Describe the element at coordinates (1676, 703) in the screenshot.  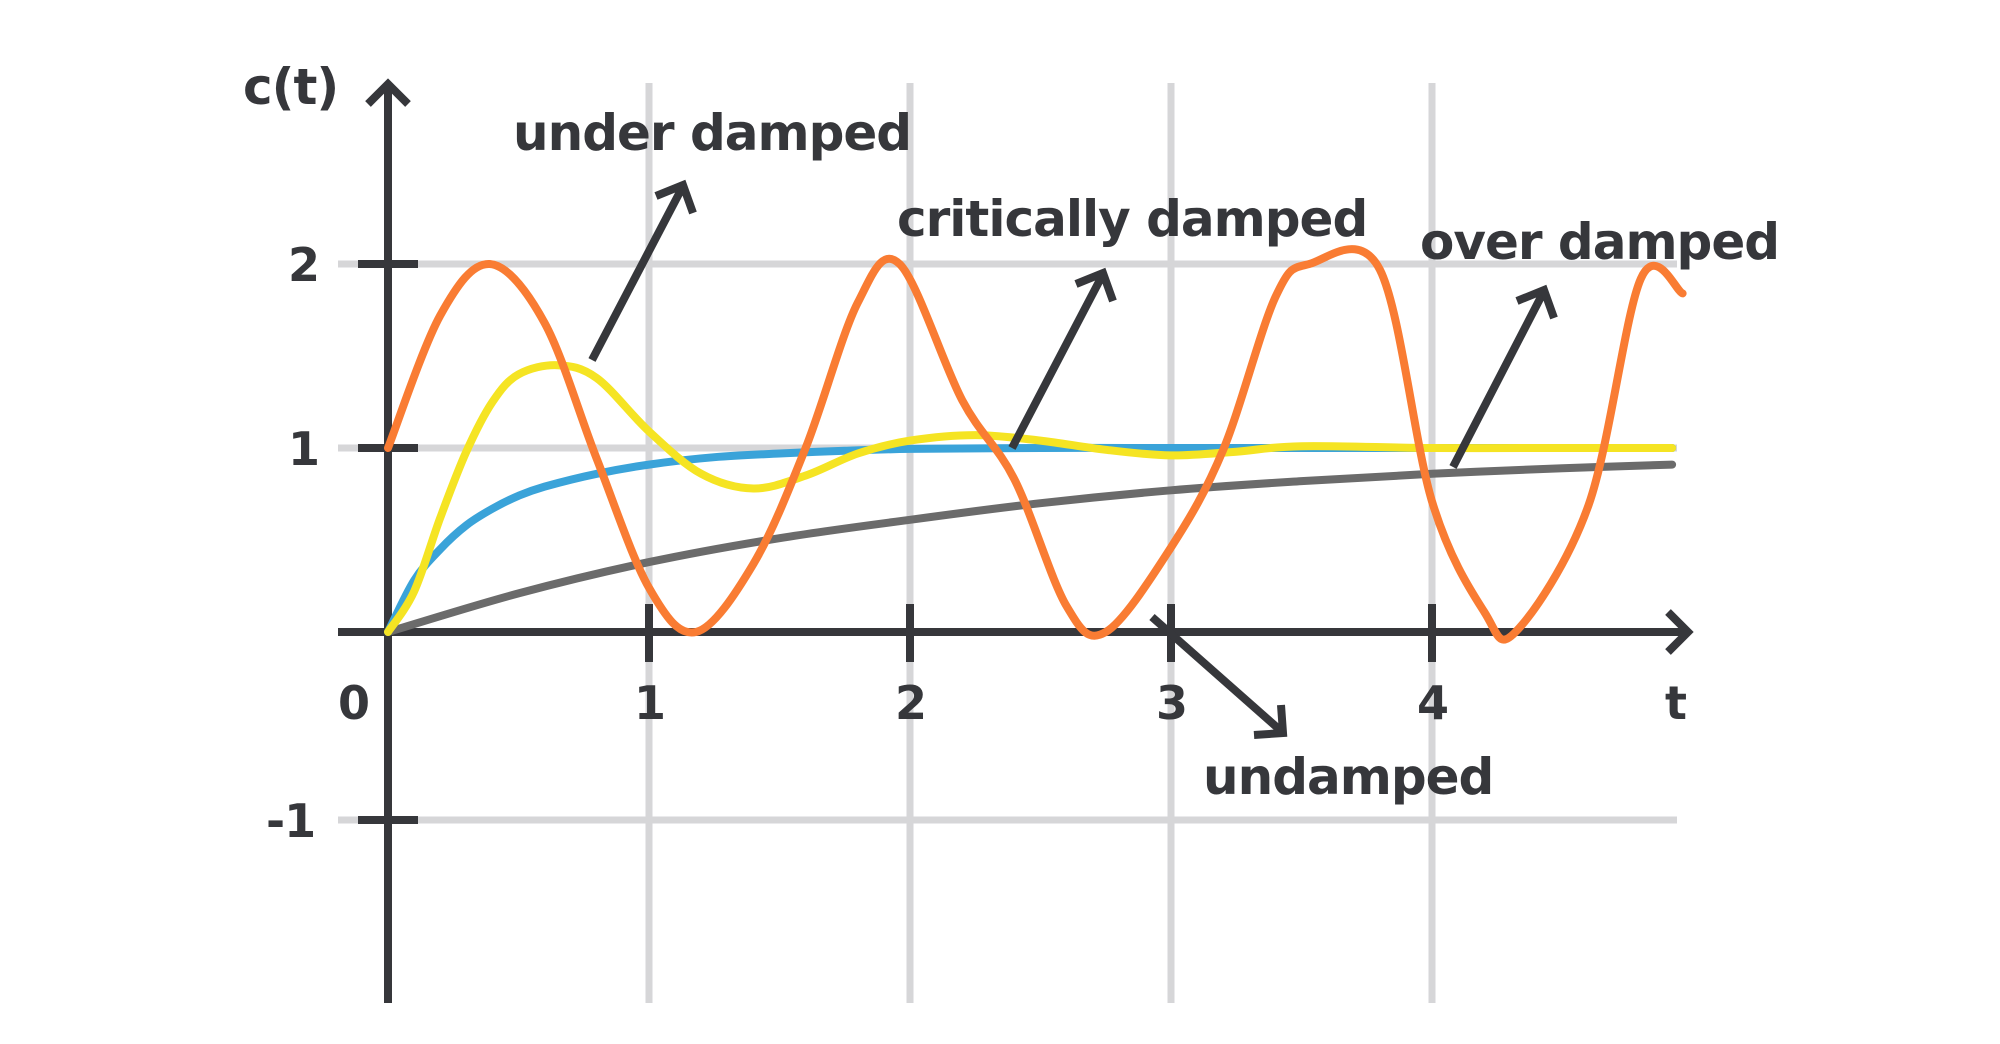
I see `x-axis-label: t` at that location.